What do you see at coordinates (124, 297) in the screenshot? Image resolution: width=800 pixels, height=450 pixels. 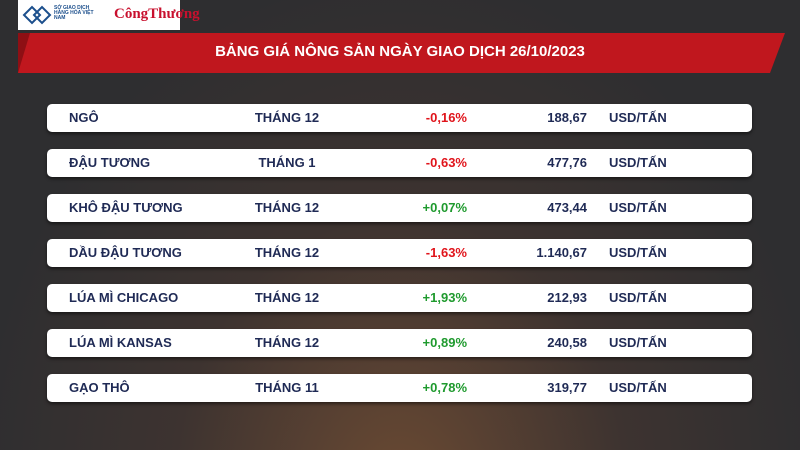 I see `commodity: LÚA MÌ CHICAGO` at bounding box center [124, 297].